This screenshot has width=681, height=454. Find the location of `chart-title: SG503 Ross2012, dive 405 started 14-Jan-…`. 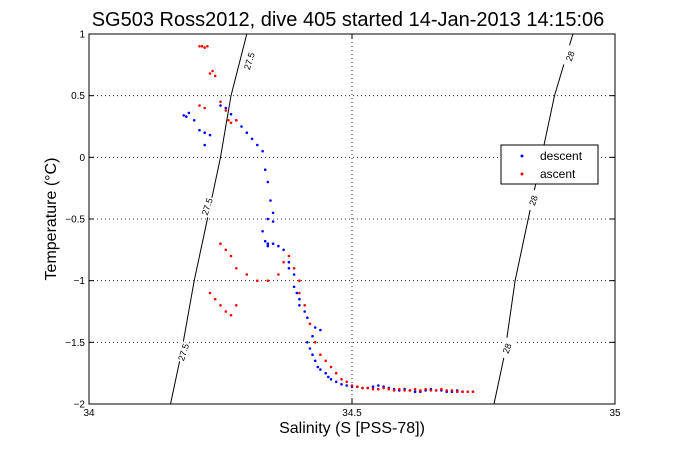

chart-title: SG503 Ross2012, dive 405 started 14-Jan-… is located at coordinates (348, 20).